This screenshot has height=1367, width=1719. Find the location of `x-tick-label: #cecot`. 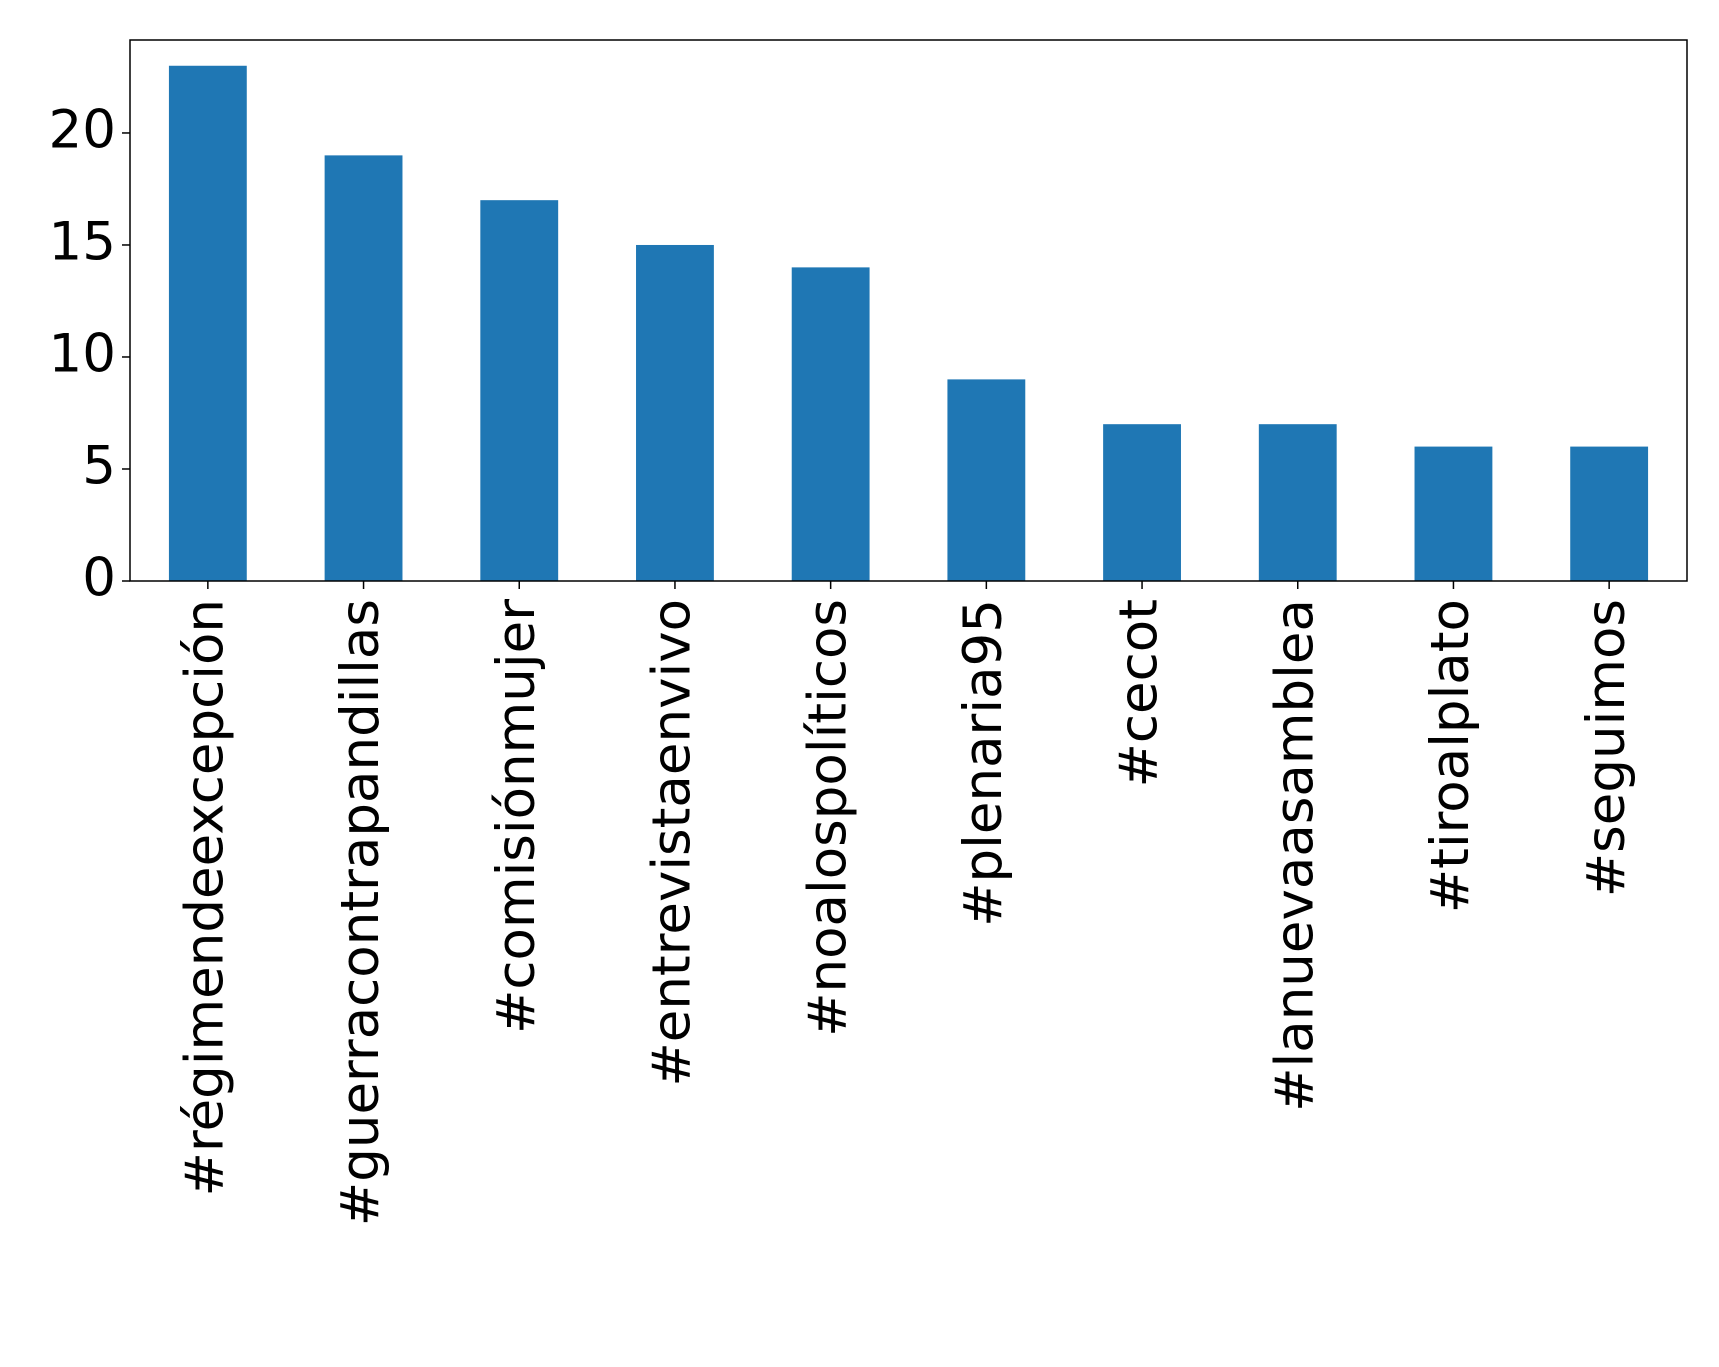

x-tick-label: #cecot is located at coordinates (1139, 693).